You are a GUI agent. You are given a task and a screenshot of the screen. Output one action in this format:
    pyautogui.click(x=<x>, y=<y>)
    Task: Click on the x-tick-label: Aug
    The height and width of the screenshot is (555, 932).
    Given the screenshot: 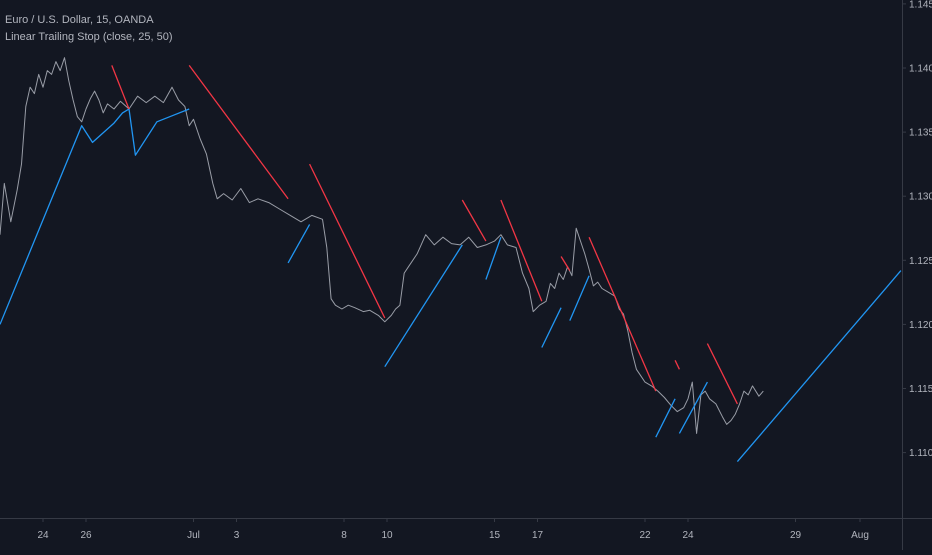 What is the action you would take?
    pyautogui.click(x=860, y=535)
    